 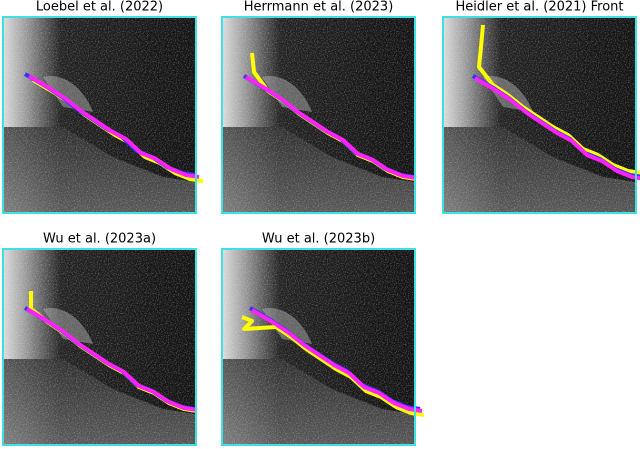 What do you see at coordinates (318, 239) in the screenshot?
I see `panel-title: Wu et al. (2023b)` at bounding box center [318, 239].